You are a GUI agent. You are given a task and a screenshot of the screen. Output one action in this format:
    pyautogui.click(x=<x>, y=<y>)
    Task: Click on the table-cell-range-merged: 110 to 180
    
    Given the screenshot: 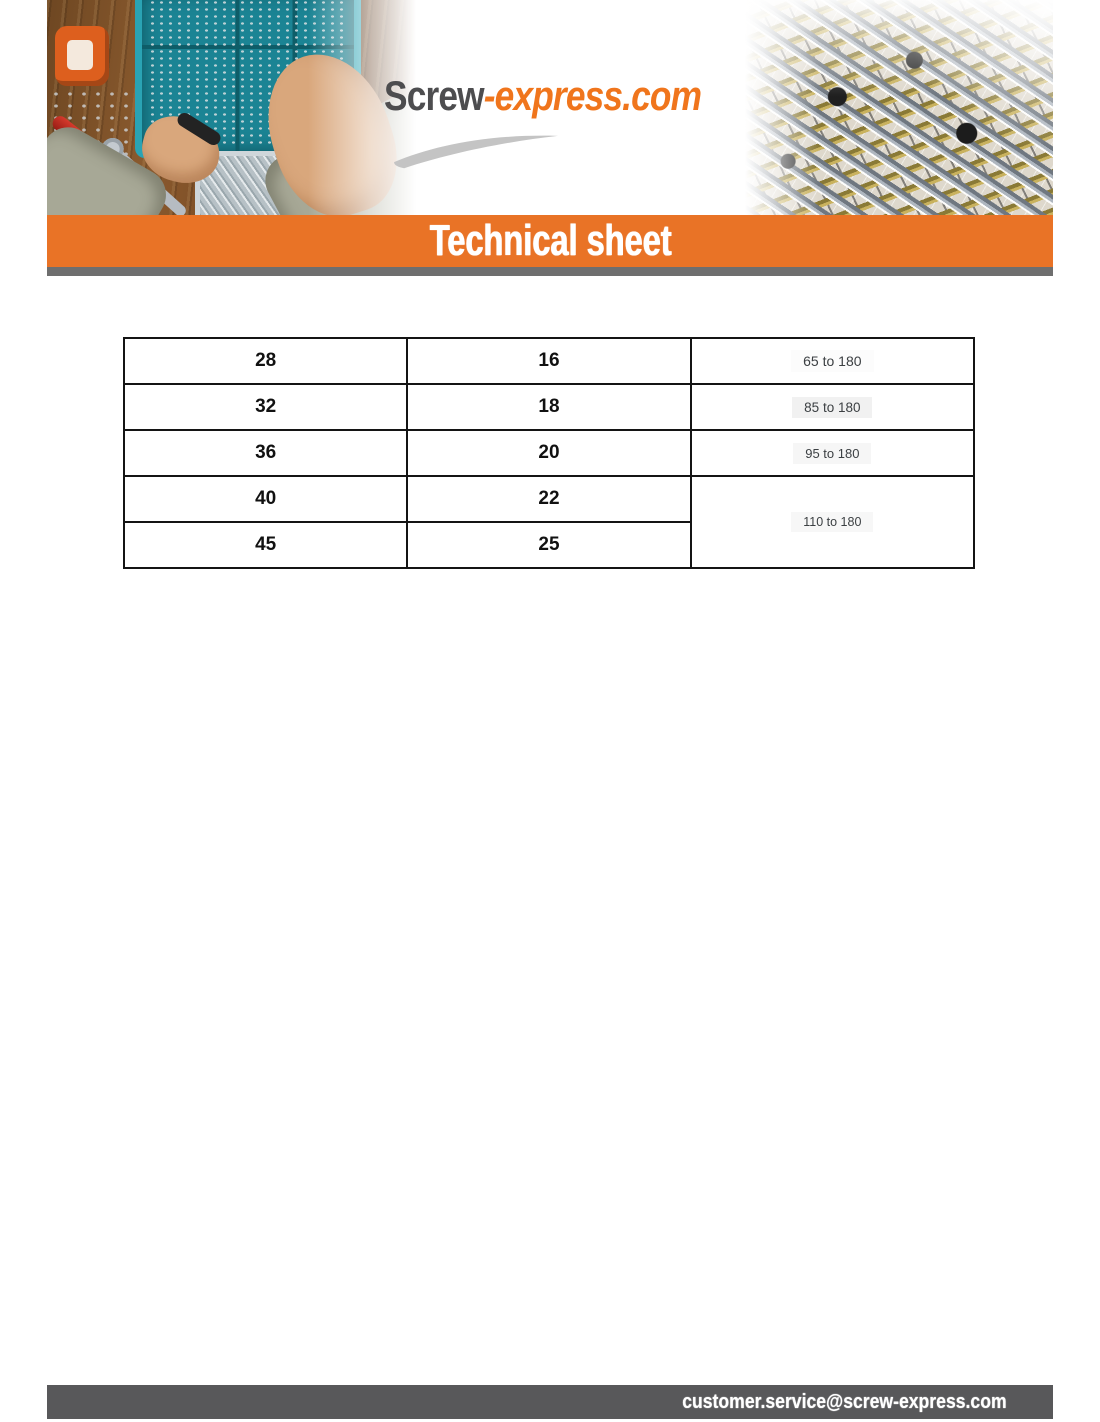 What is the action you would take?
    pyautogui.click(x=832, y=522)
    